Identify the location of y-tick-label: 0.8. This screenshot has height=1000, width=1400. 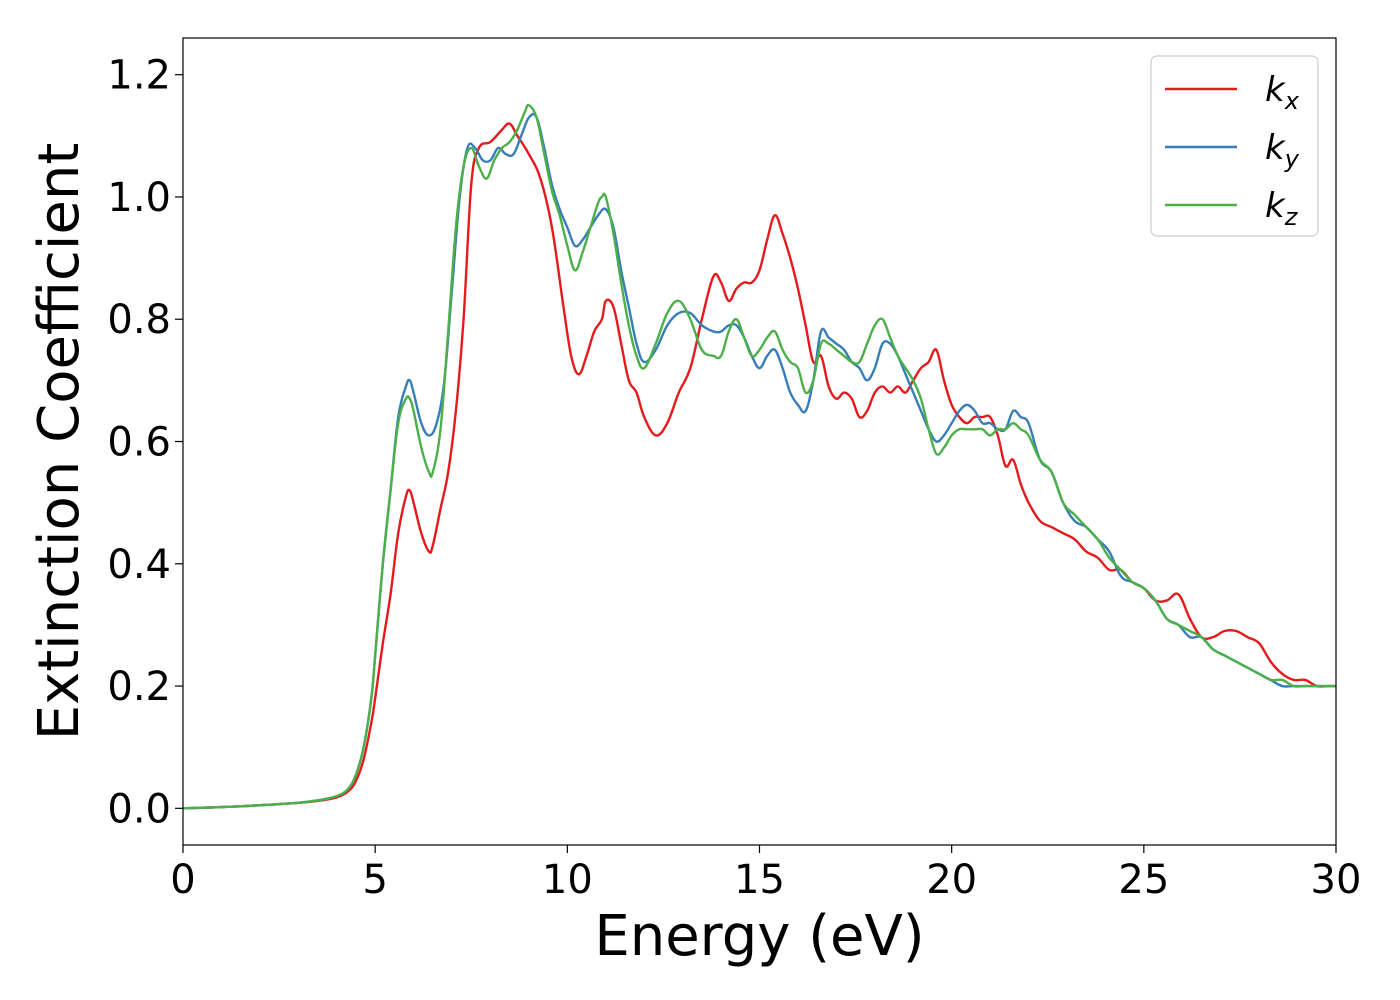
(139, 320).